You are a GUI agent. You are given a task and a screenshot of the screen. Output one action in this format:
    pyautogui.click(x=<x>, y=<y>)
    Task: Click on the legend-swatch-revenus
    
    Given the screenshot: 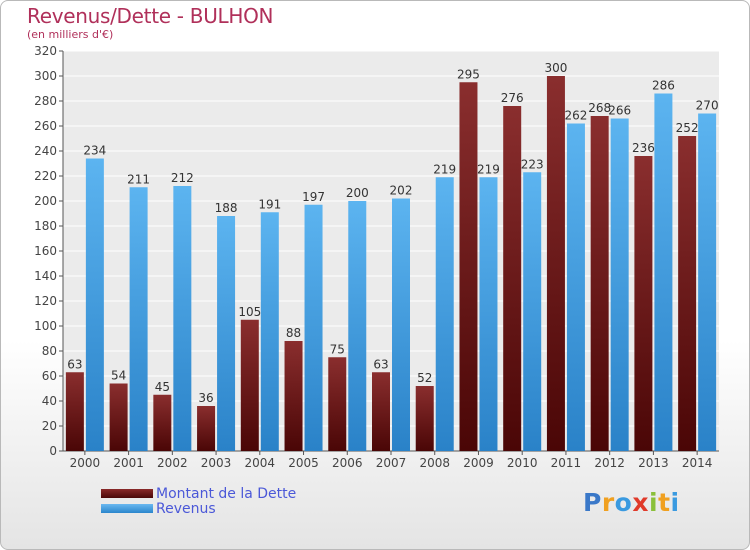 What is the action you would take?
    pyautogui.click(x=127, y=508)
    